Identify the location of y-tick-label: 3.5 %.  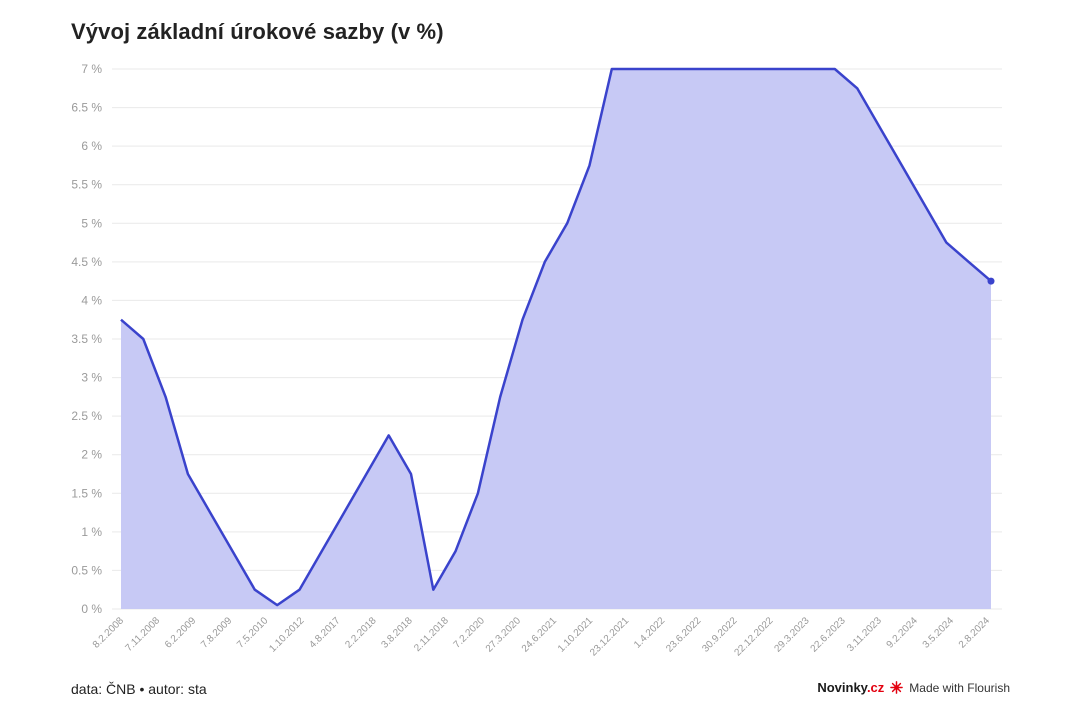
(86, 339).